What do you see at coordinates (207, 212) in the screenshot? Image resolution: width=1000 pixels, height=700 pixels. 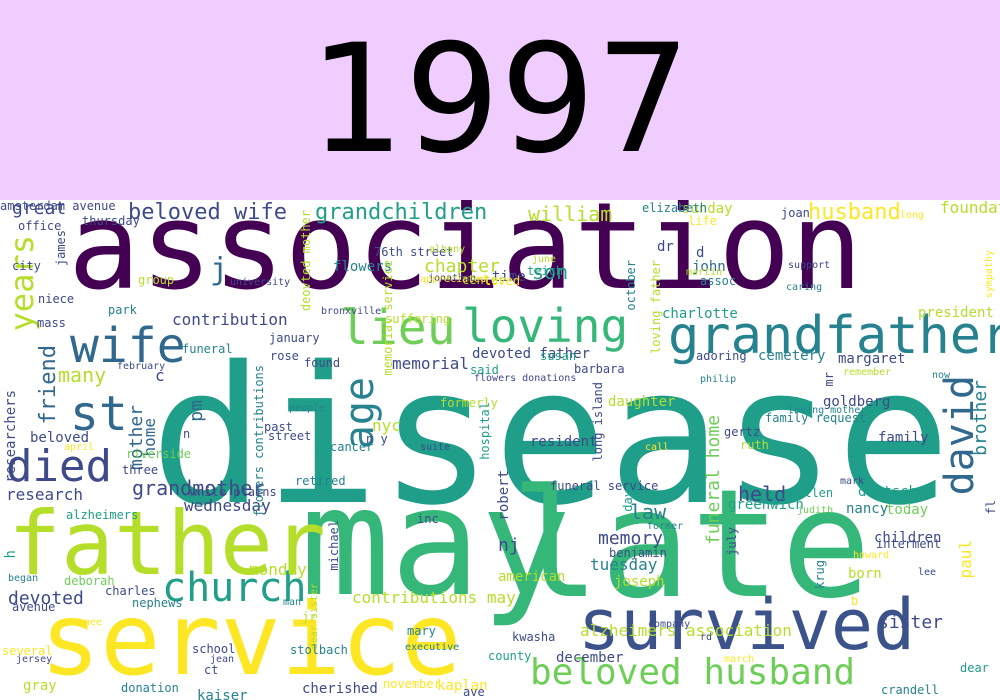 I see `cloud-word: beloved wife` at bounding box center [207, 212].